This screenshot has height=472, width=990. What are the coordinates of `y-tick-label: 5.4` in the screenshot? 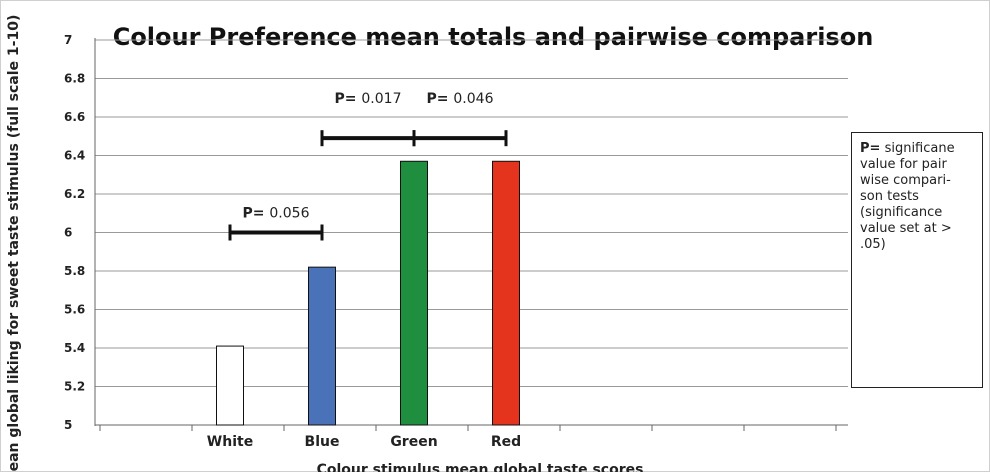 It's located at (74, 348).